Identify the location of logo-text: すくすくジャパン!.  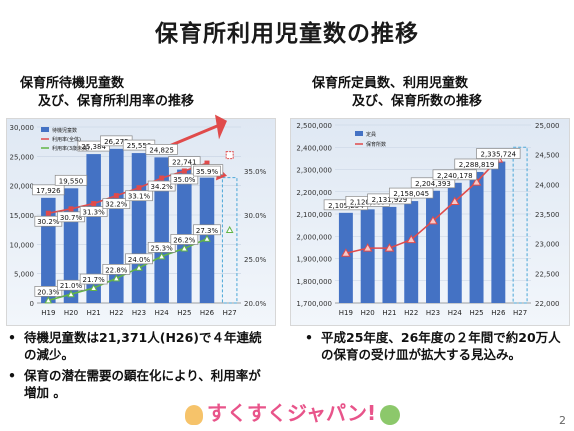
(292, 413).